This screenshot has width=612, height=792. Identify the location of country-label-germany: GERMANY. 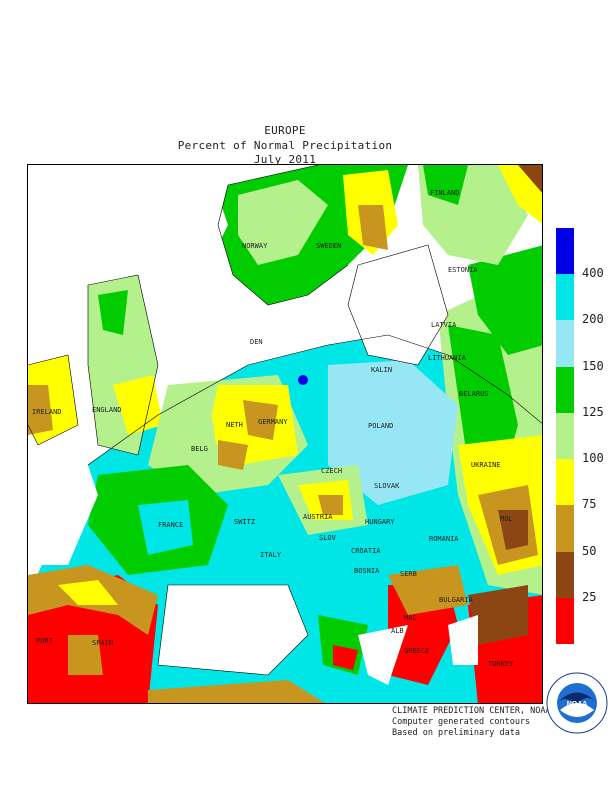
(273, 422).